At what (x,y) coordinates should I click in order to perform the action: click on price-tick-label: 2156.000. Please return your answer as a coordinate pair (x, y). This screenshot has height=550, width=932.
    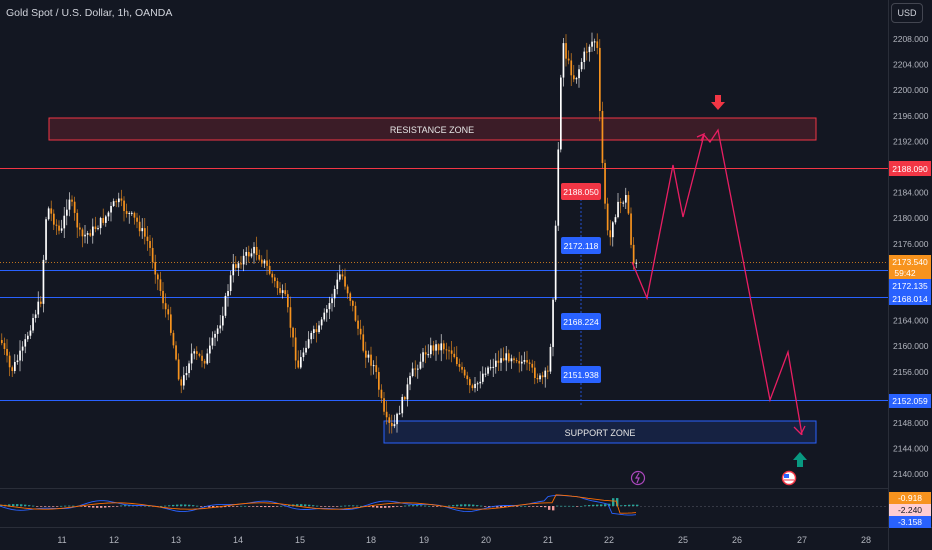
    Looking at the image, I should click on (911, 372).